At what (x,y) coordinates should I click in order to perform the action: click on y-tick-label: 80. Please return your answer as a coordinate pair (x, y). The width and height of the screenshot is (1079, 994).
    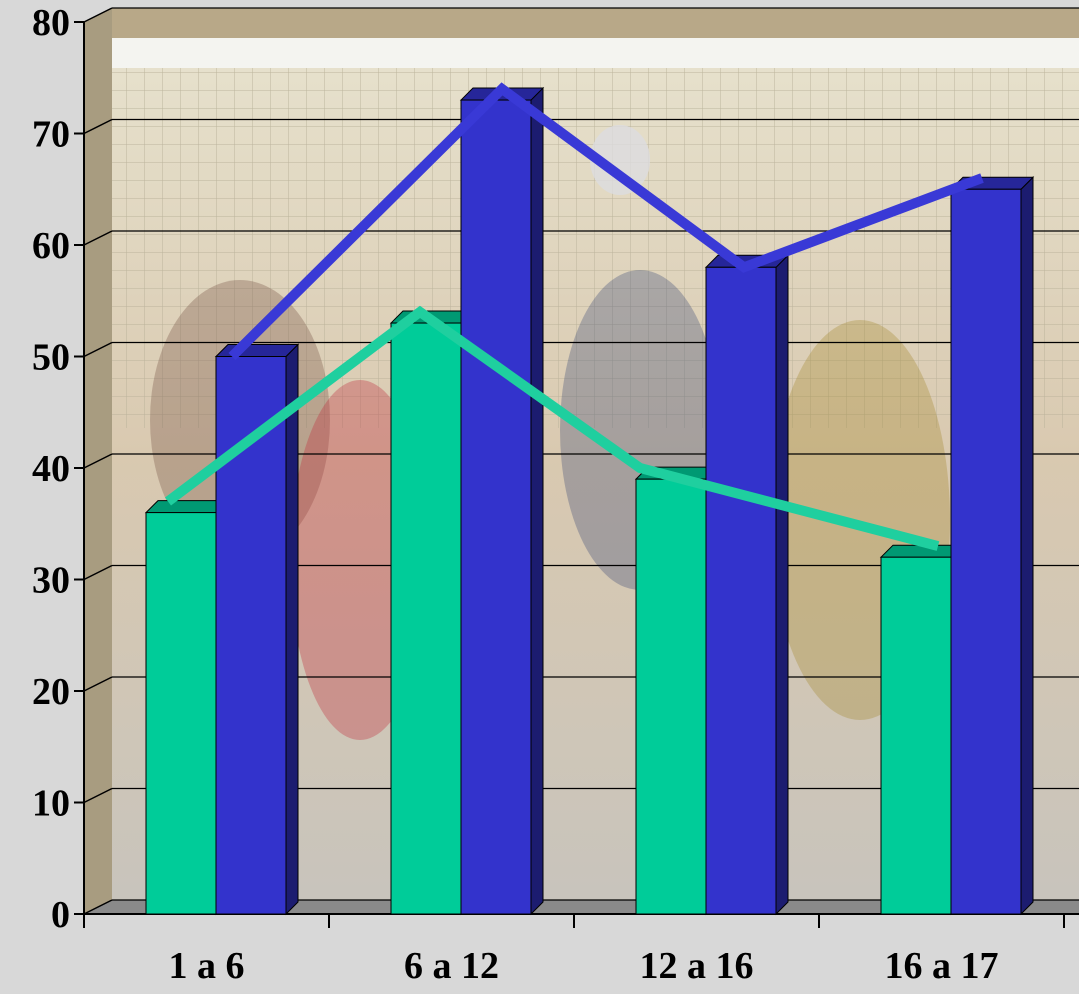
    Looking at the image, I should click on (51, 23).